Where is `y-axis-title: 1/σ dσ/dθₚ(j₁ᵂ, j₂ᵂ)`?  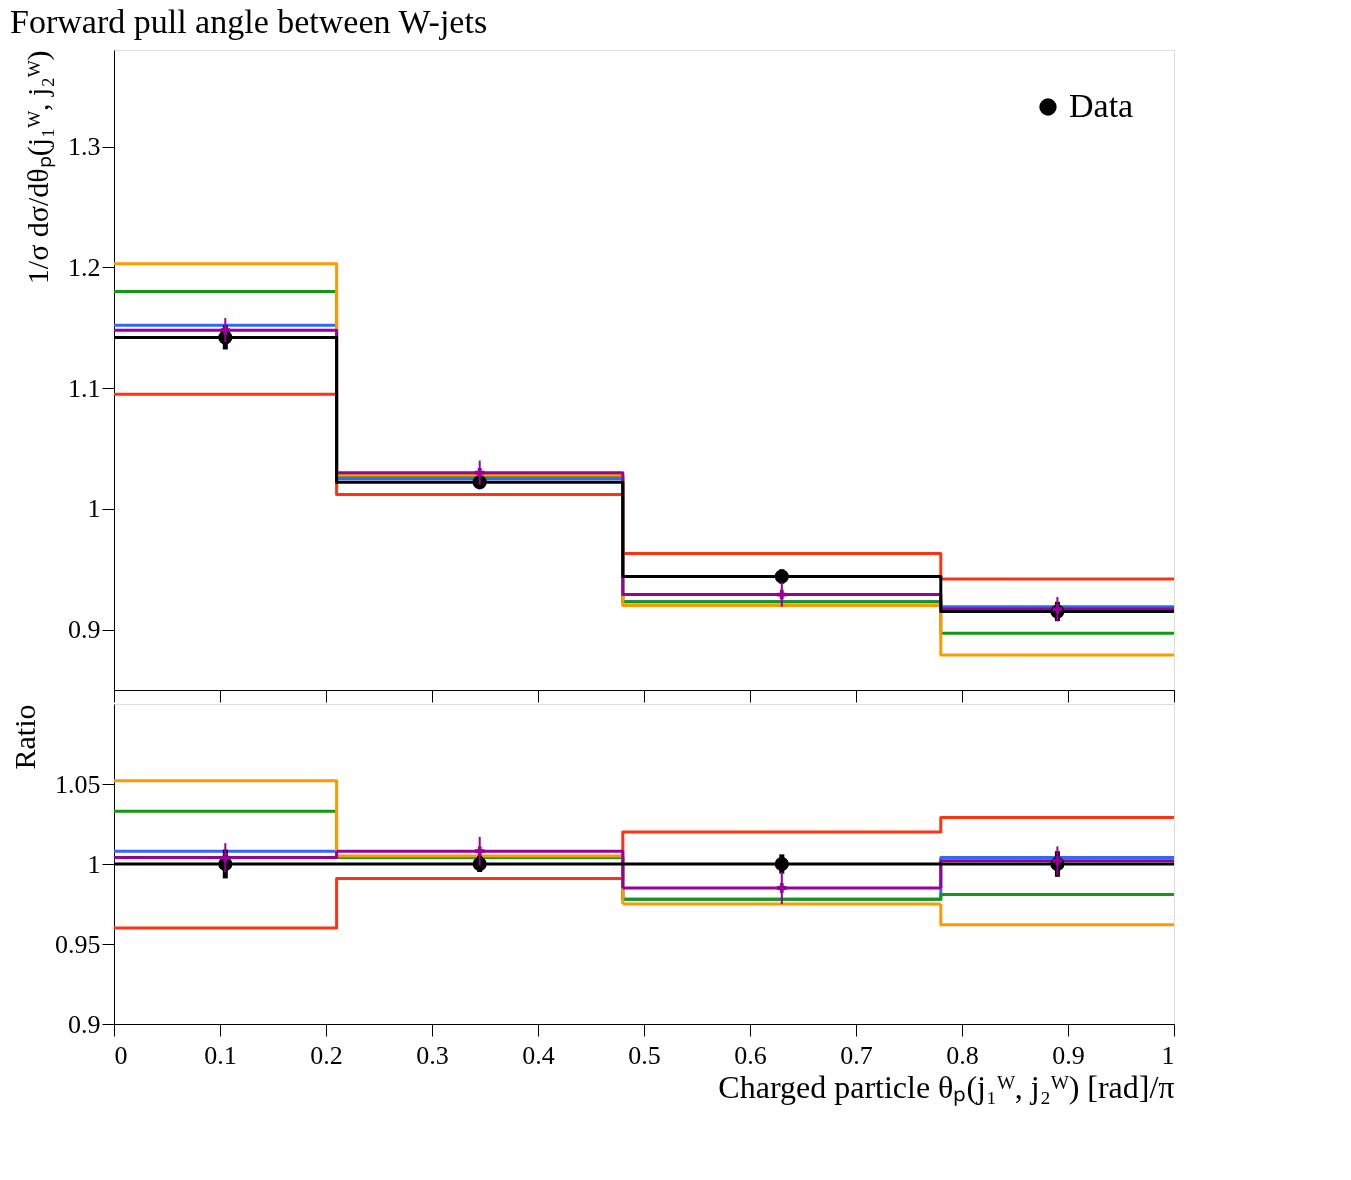 y-axis-title: 1/σ dσ/dθₚ(j₁ᵂ, j₂ᵂ) is located at coordinates (38, 167).